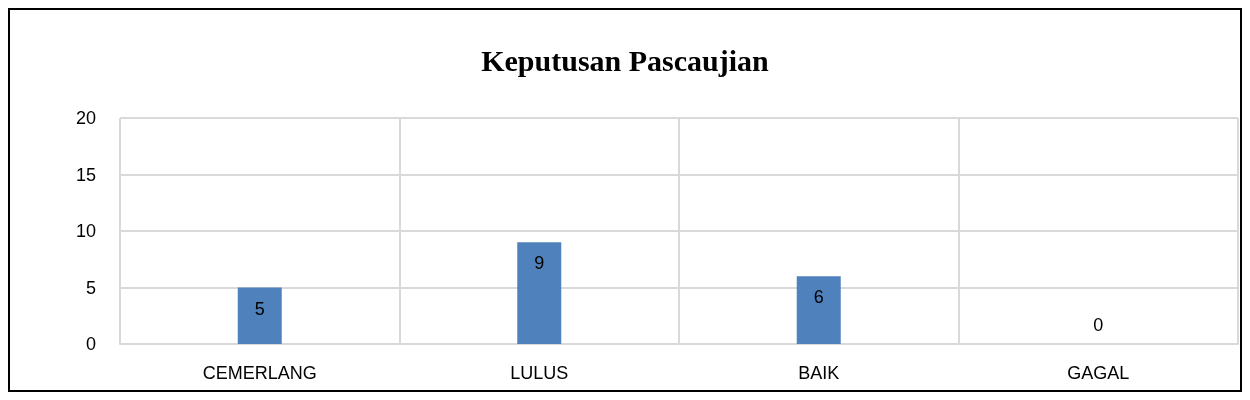  Describe the element at coordinates (85, 174) in the screenshot. I see `y-tick-label: 15` at that location.